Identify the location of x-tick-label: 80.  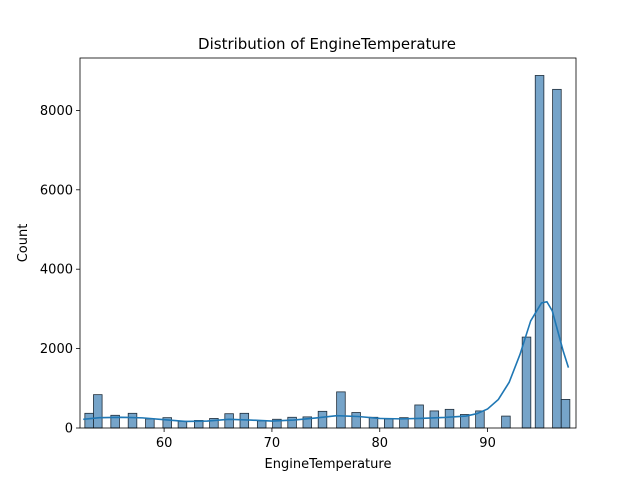
(379, 443).